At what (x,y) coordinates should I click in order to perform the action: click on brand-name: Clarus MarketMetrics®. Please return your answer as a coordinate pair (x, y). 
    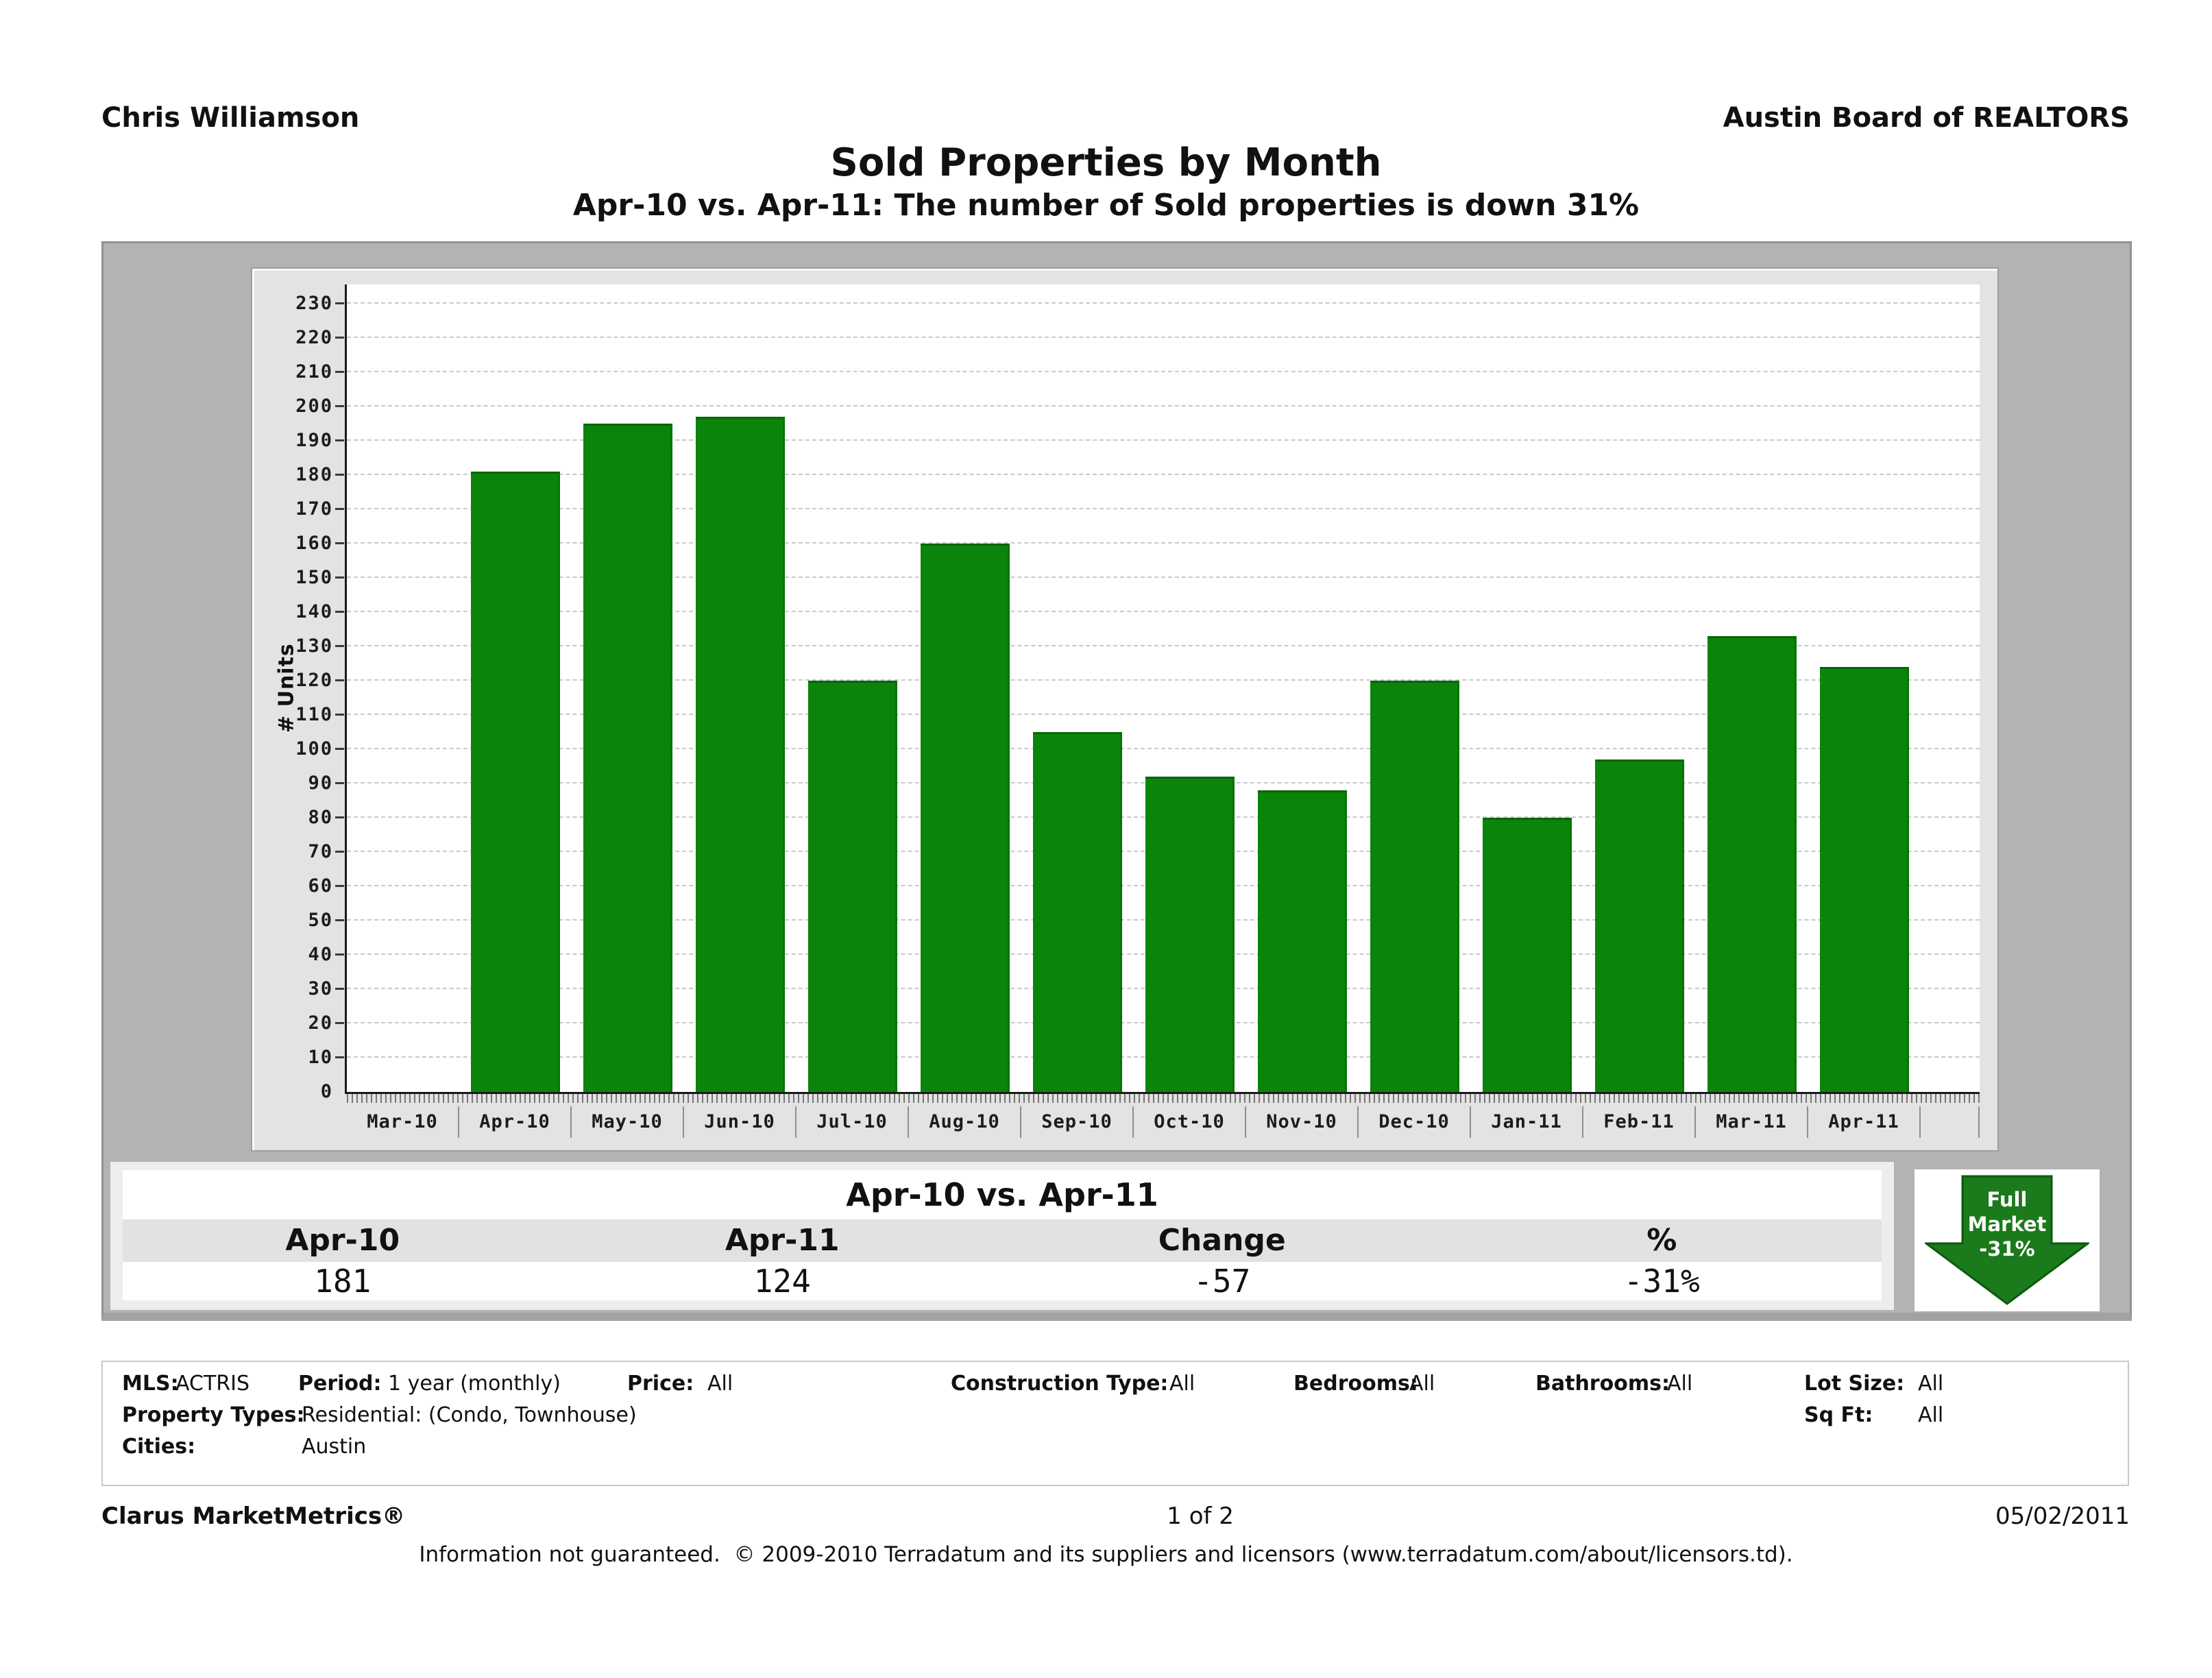
    Looking at the image, I should click on (253, 1516).